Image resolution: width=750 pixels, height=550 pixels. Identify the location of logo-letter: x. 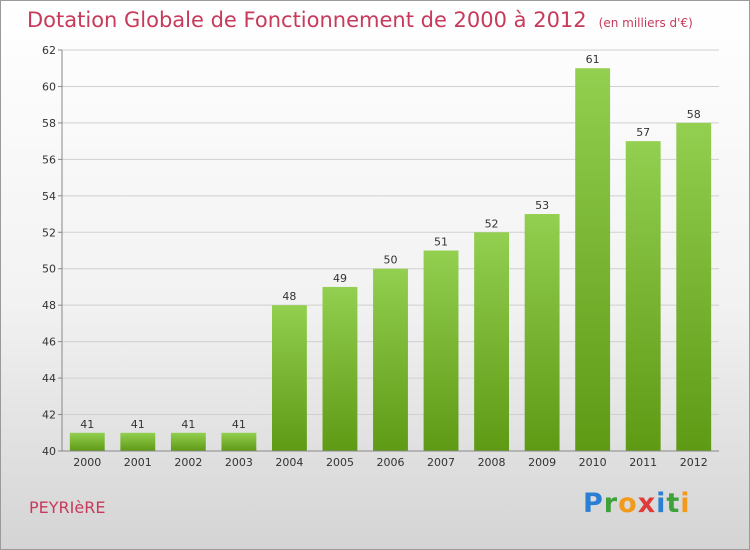
(647, 503).